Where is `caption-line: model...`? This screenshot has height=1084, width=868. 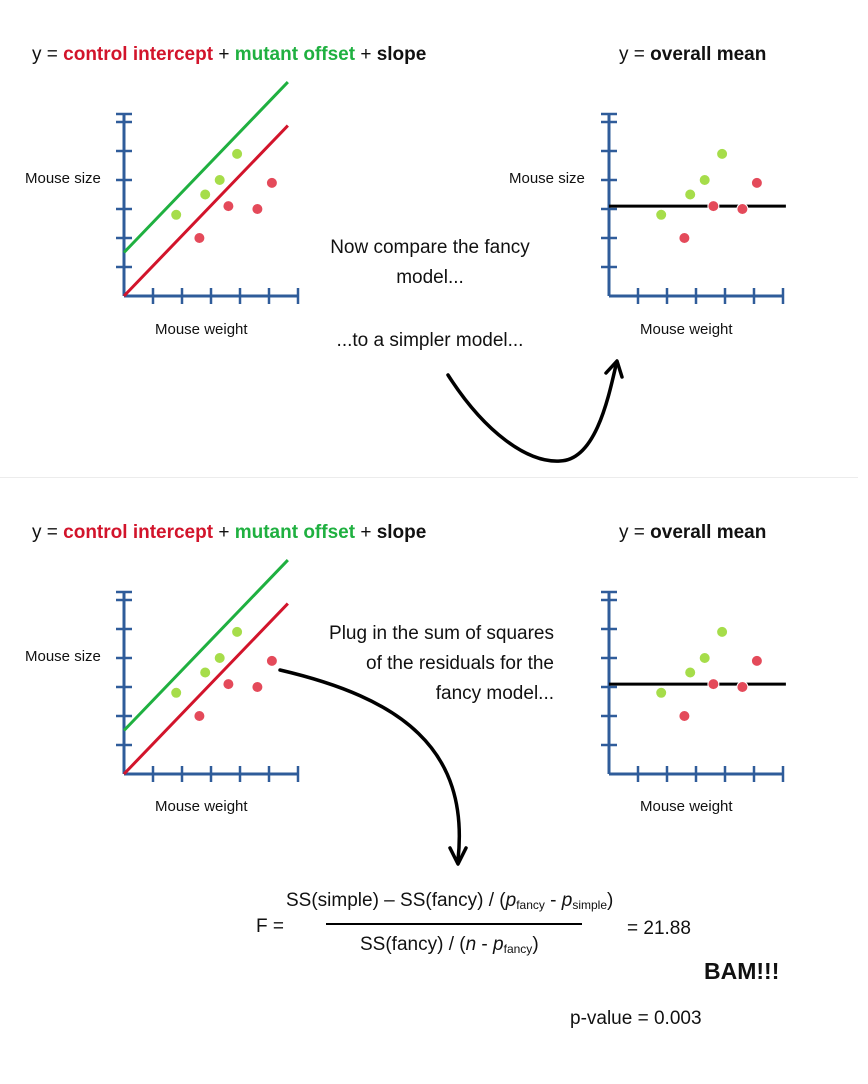 caption-line: model... is located at coordinates (430, 277).